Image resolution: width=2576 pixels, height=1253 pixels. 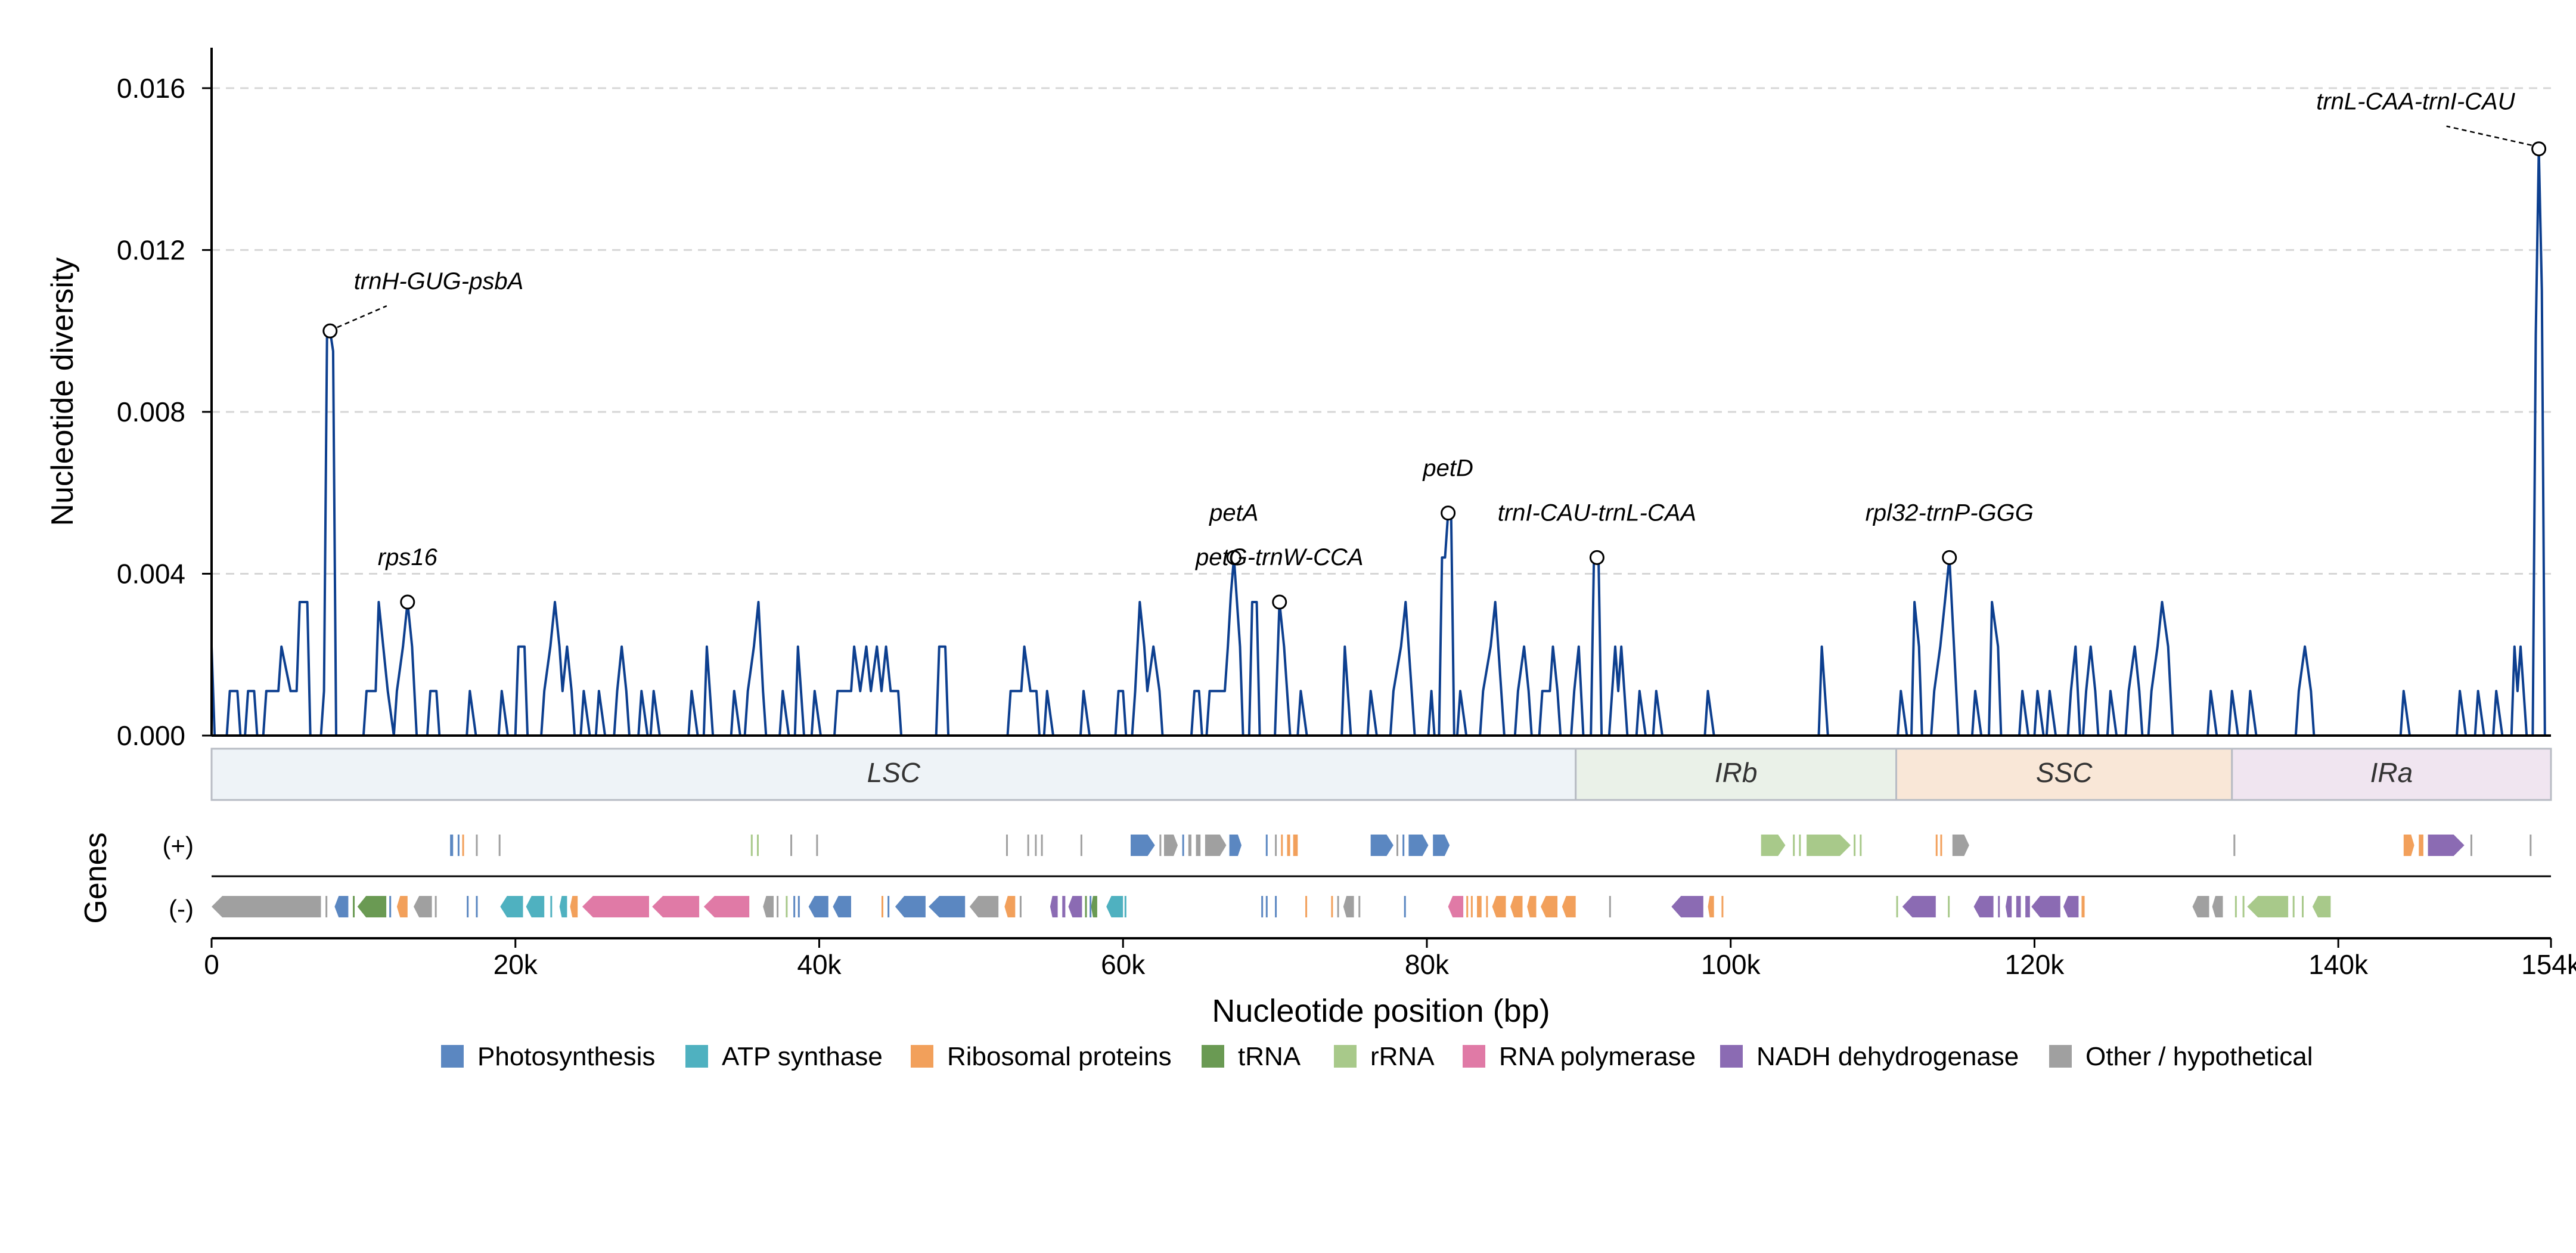 What do you see at coordinates (1403, 1056) in the screenshot?
I see `legend-label: rRNA` at bounding box center [1403, 1056].